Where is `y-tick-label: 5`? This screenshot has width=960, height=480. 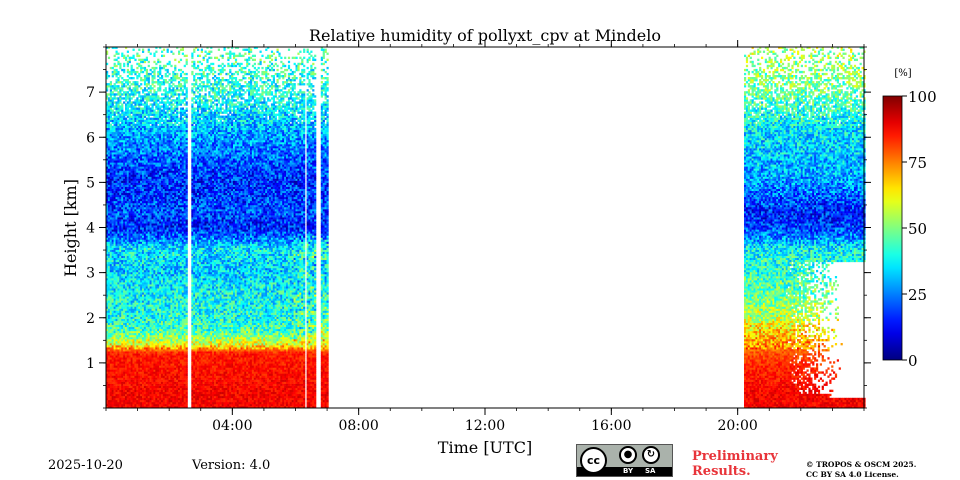 y-tick-label: 5 is located at coordinates (90, 183).